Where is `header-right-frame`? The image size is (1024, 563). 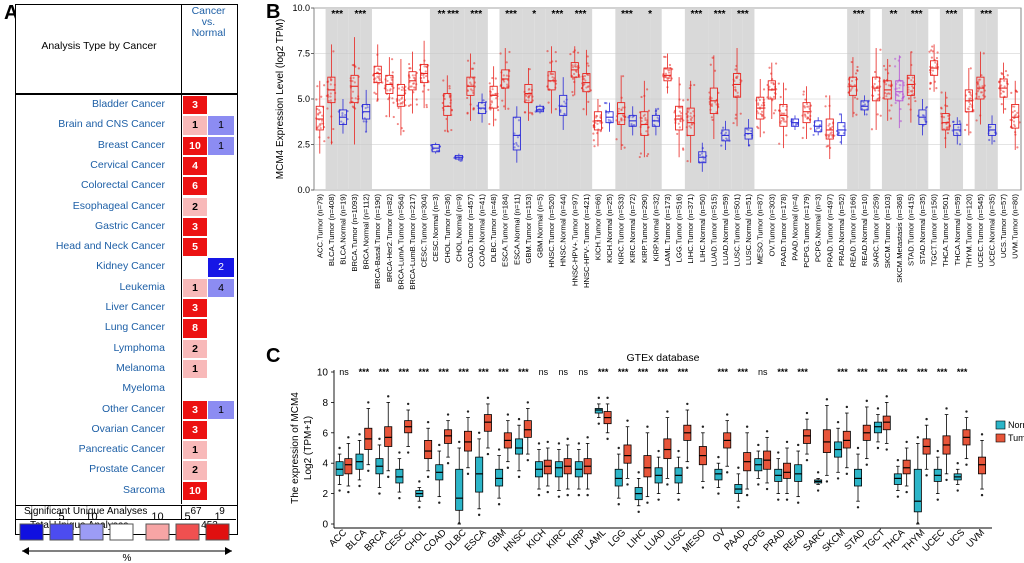
header-right-frame is located at coordinates (209, 49).